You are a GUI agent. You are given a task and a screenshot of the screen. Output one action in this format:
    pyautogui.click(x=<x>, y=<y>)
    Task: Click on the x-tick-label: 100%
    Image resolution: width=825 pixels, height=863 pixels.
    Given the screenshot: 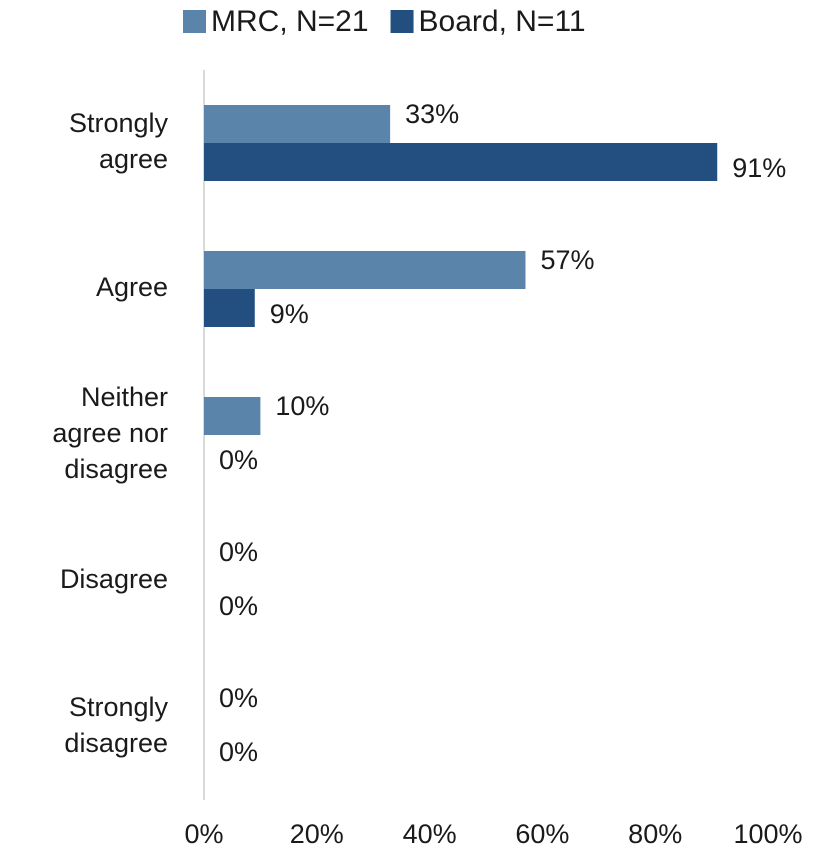 What is the action you would take?
    pyautogui.click(x=767, y=834)
    